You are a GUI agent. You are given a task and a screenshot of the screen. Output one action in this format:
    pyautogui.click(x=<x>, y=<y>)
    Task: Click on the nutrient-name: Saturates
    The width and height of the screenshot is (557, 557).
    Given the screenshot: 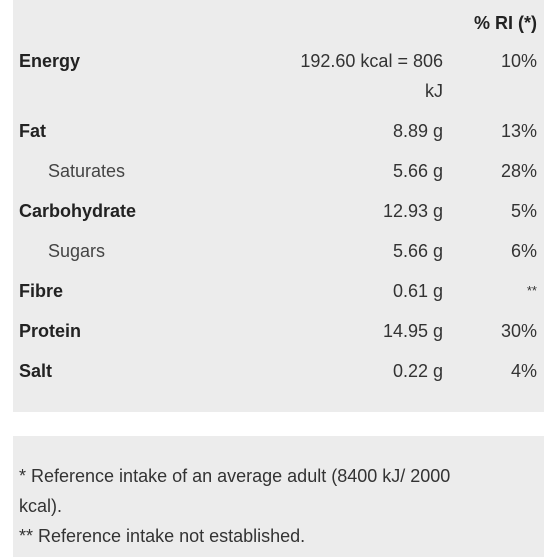 What is the action you would take?
    pyautogui.click(x=87, y=171)
    